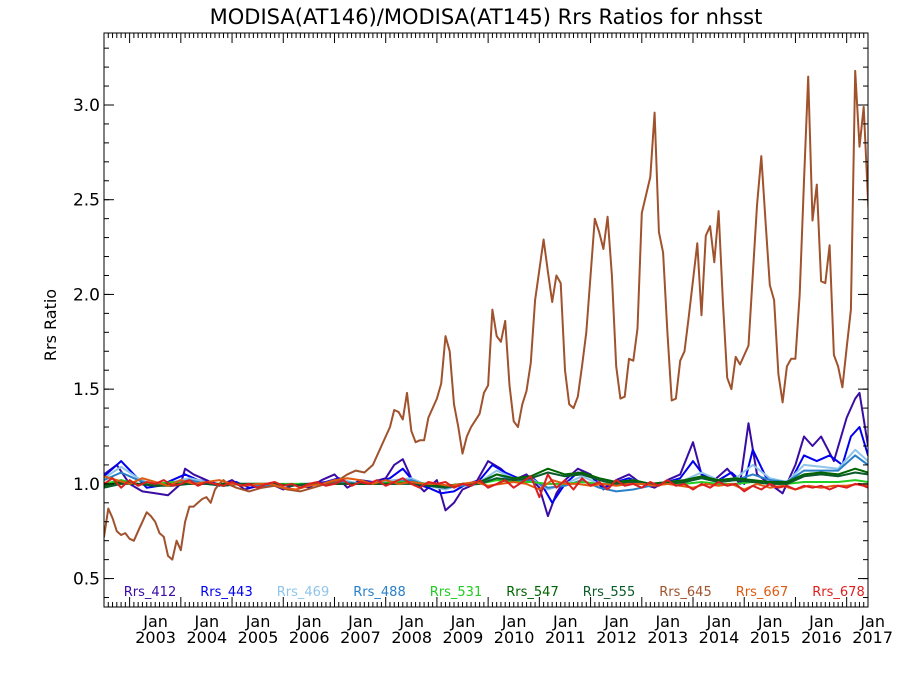 The height and width of the screenshot is (675, 900). Describe the element at coordinates (762, 592) in the screenshot. I see `legend-item-rrs-667: Rrs_667` at that location.